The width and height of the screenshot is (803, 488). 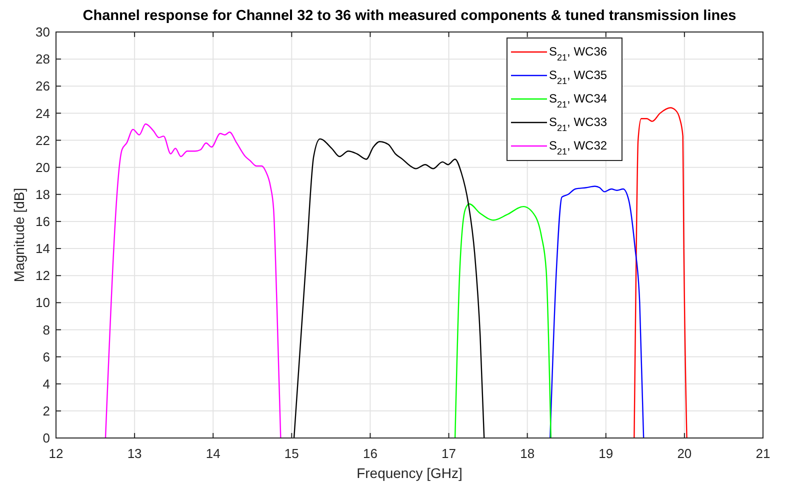 I want to click on y-tick-label: 24, so click(x=43, y=113).